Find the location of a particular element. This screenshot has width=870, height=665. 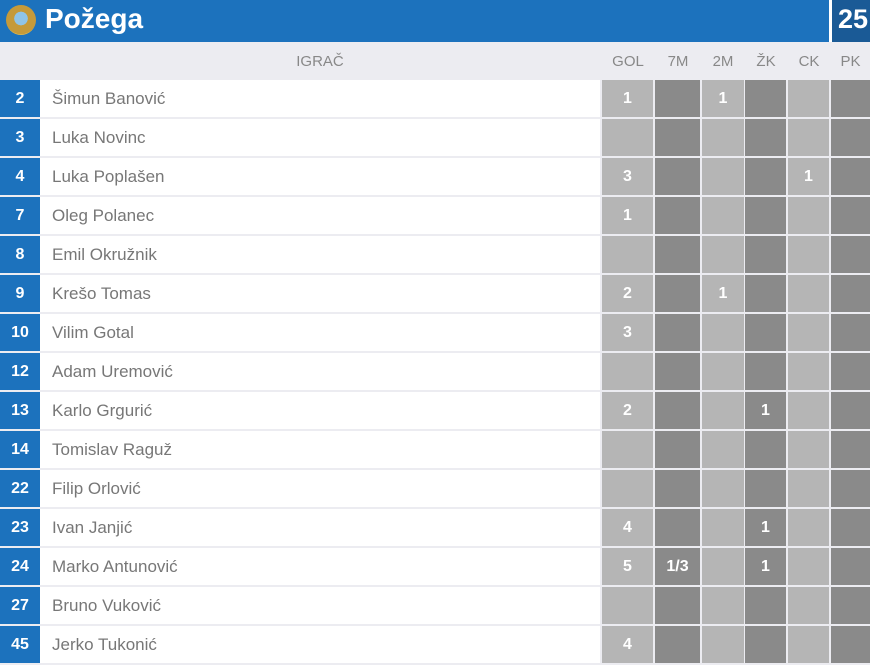

team-crest-icon is located at coordinates (21, 20).